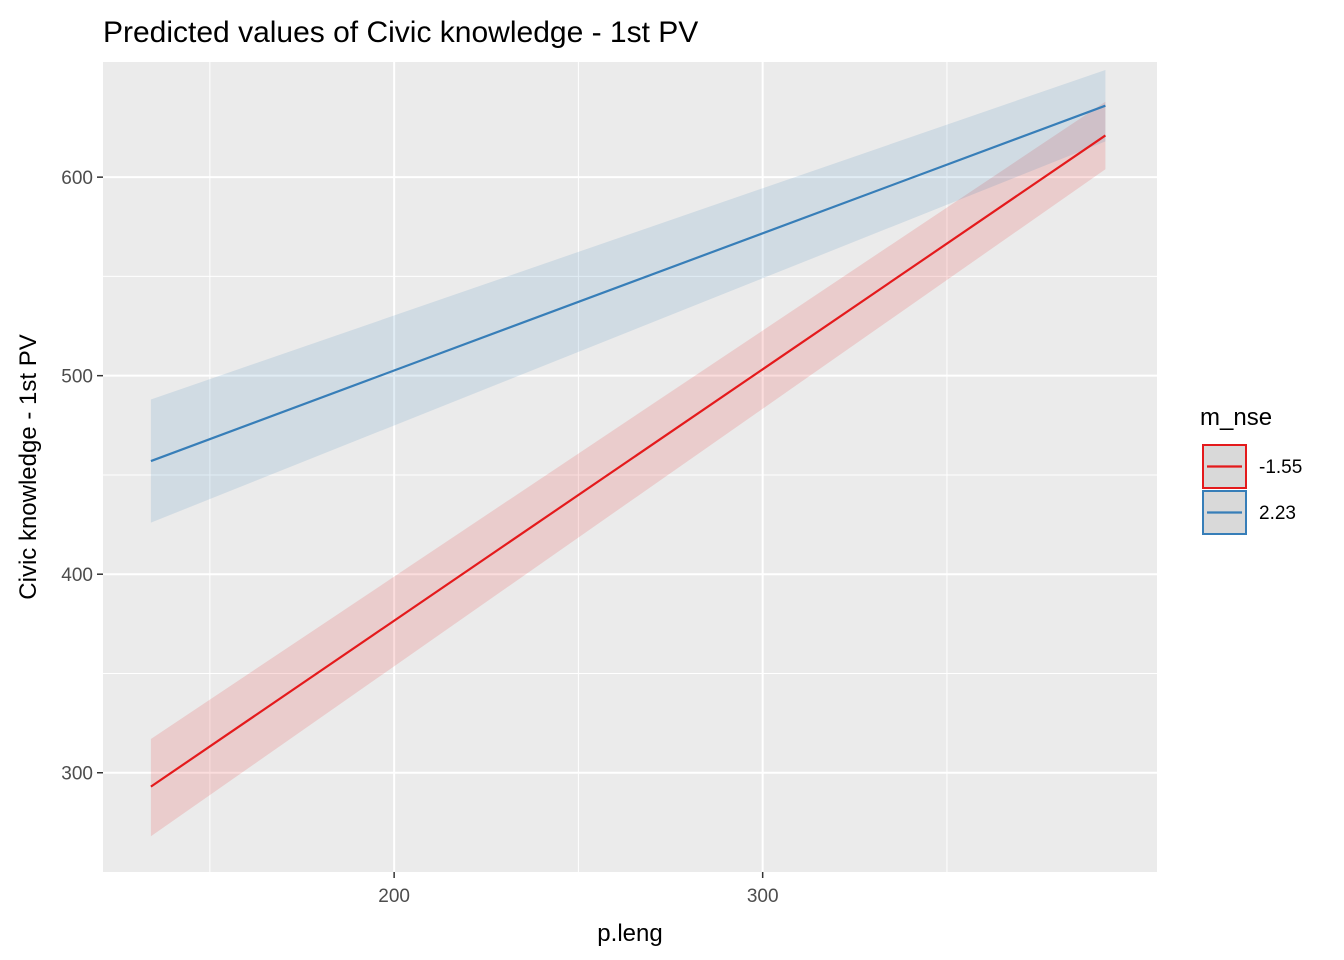  I want to click on y-axis-title: Civic knowledge - 1st PV, so click(28, 466).